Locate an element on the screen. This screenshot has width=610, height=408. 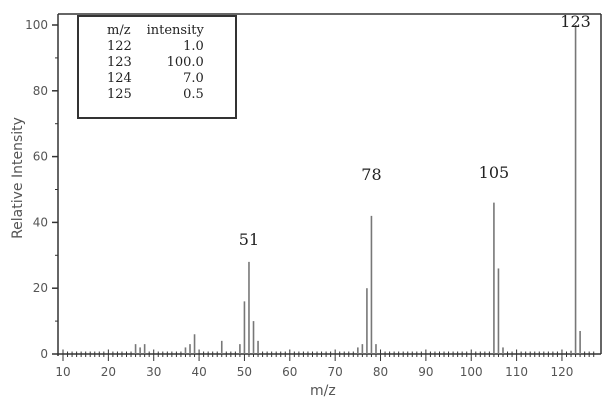
peak-label: 105 is located at coordinates (494, 172).